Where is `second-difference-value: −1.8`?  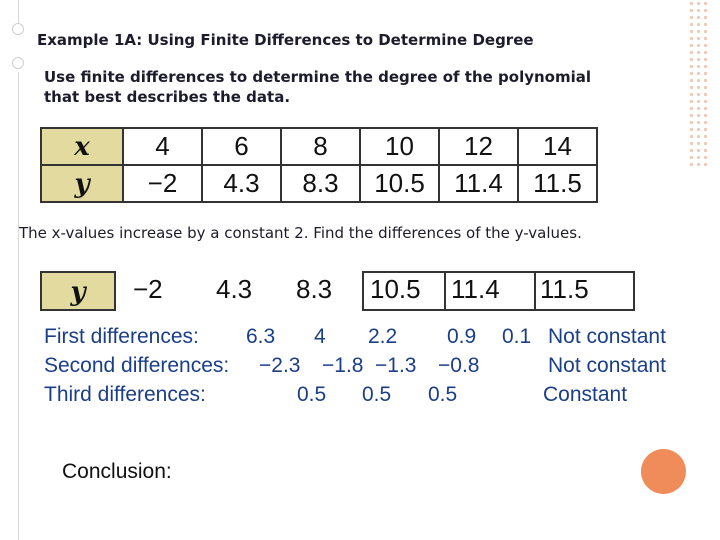
second-difference-value: −1.8 is located at coordinates (343, 365).